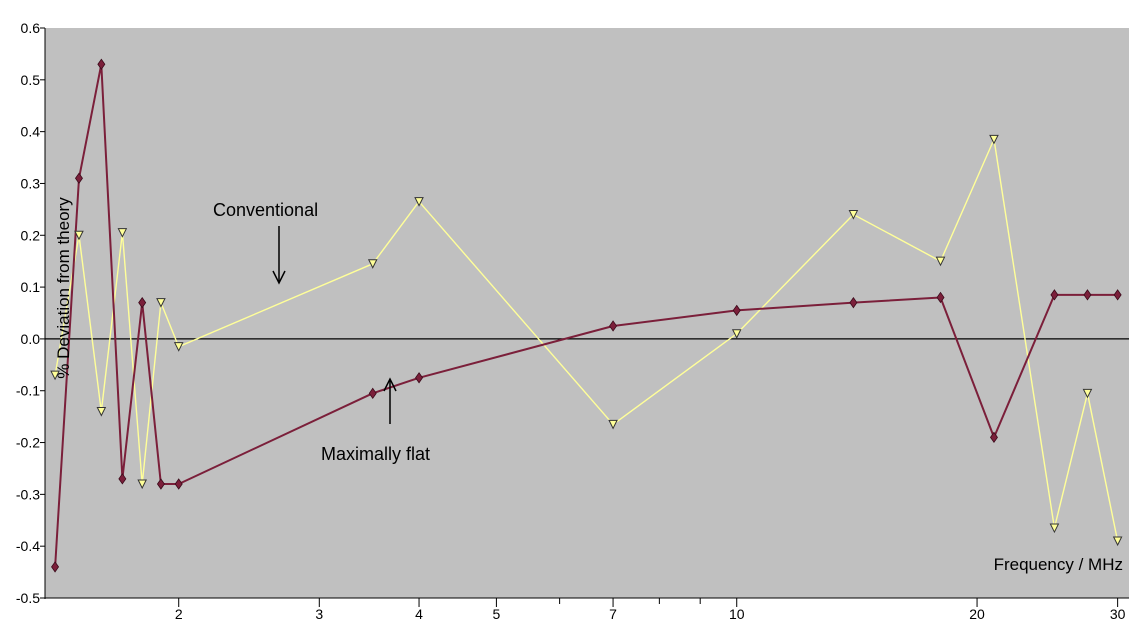 Image resolution: width=1129 pixels, height=621 pixels. What do you see at coordinates (319, 613) in the screenshot?
I see `x-tick-label: 3` at bounding box center [319, 613].